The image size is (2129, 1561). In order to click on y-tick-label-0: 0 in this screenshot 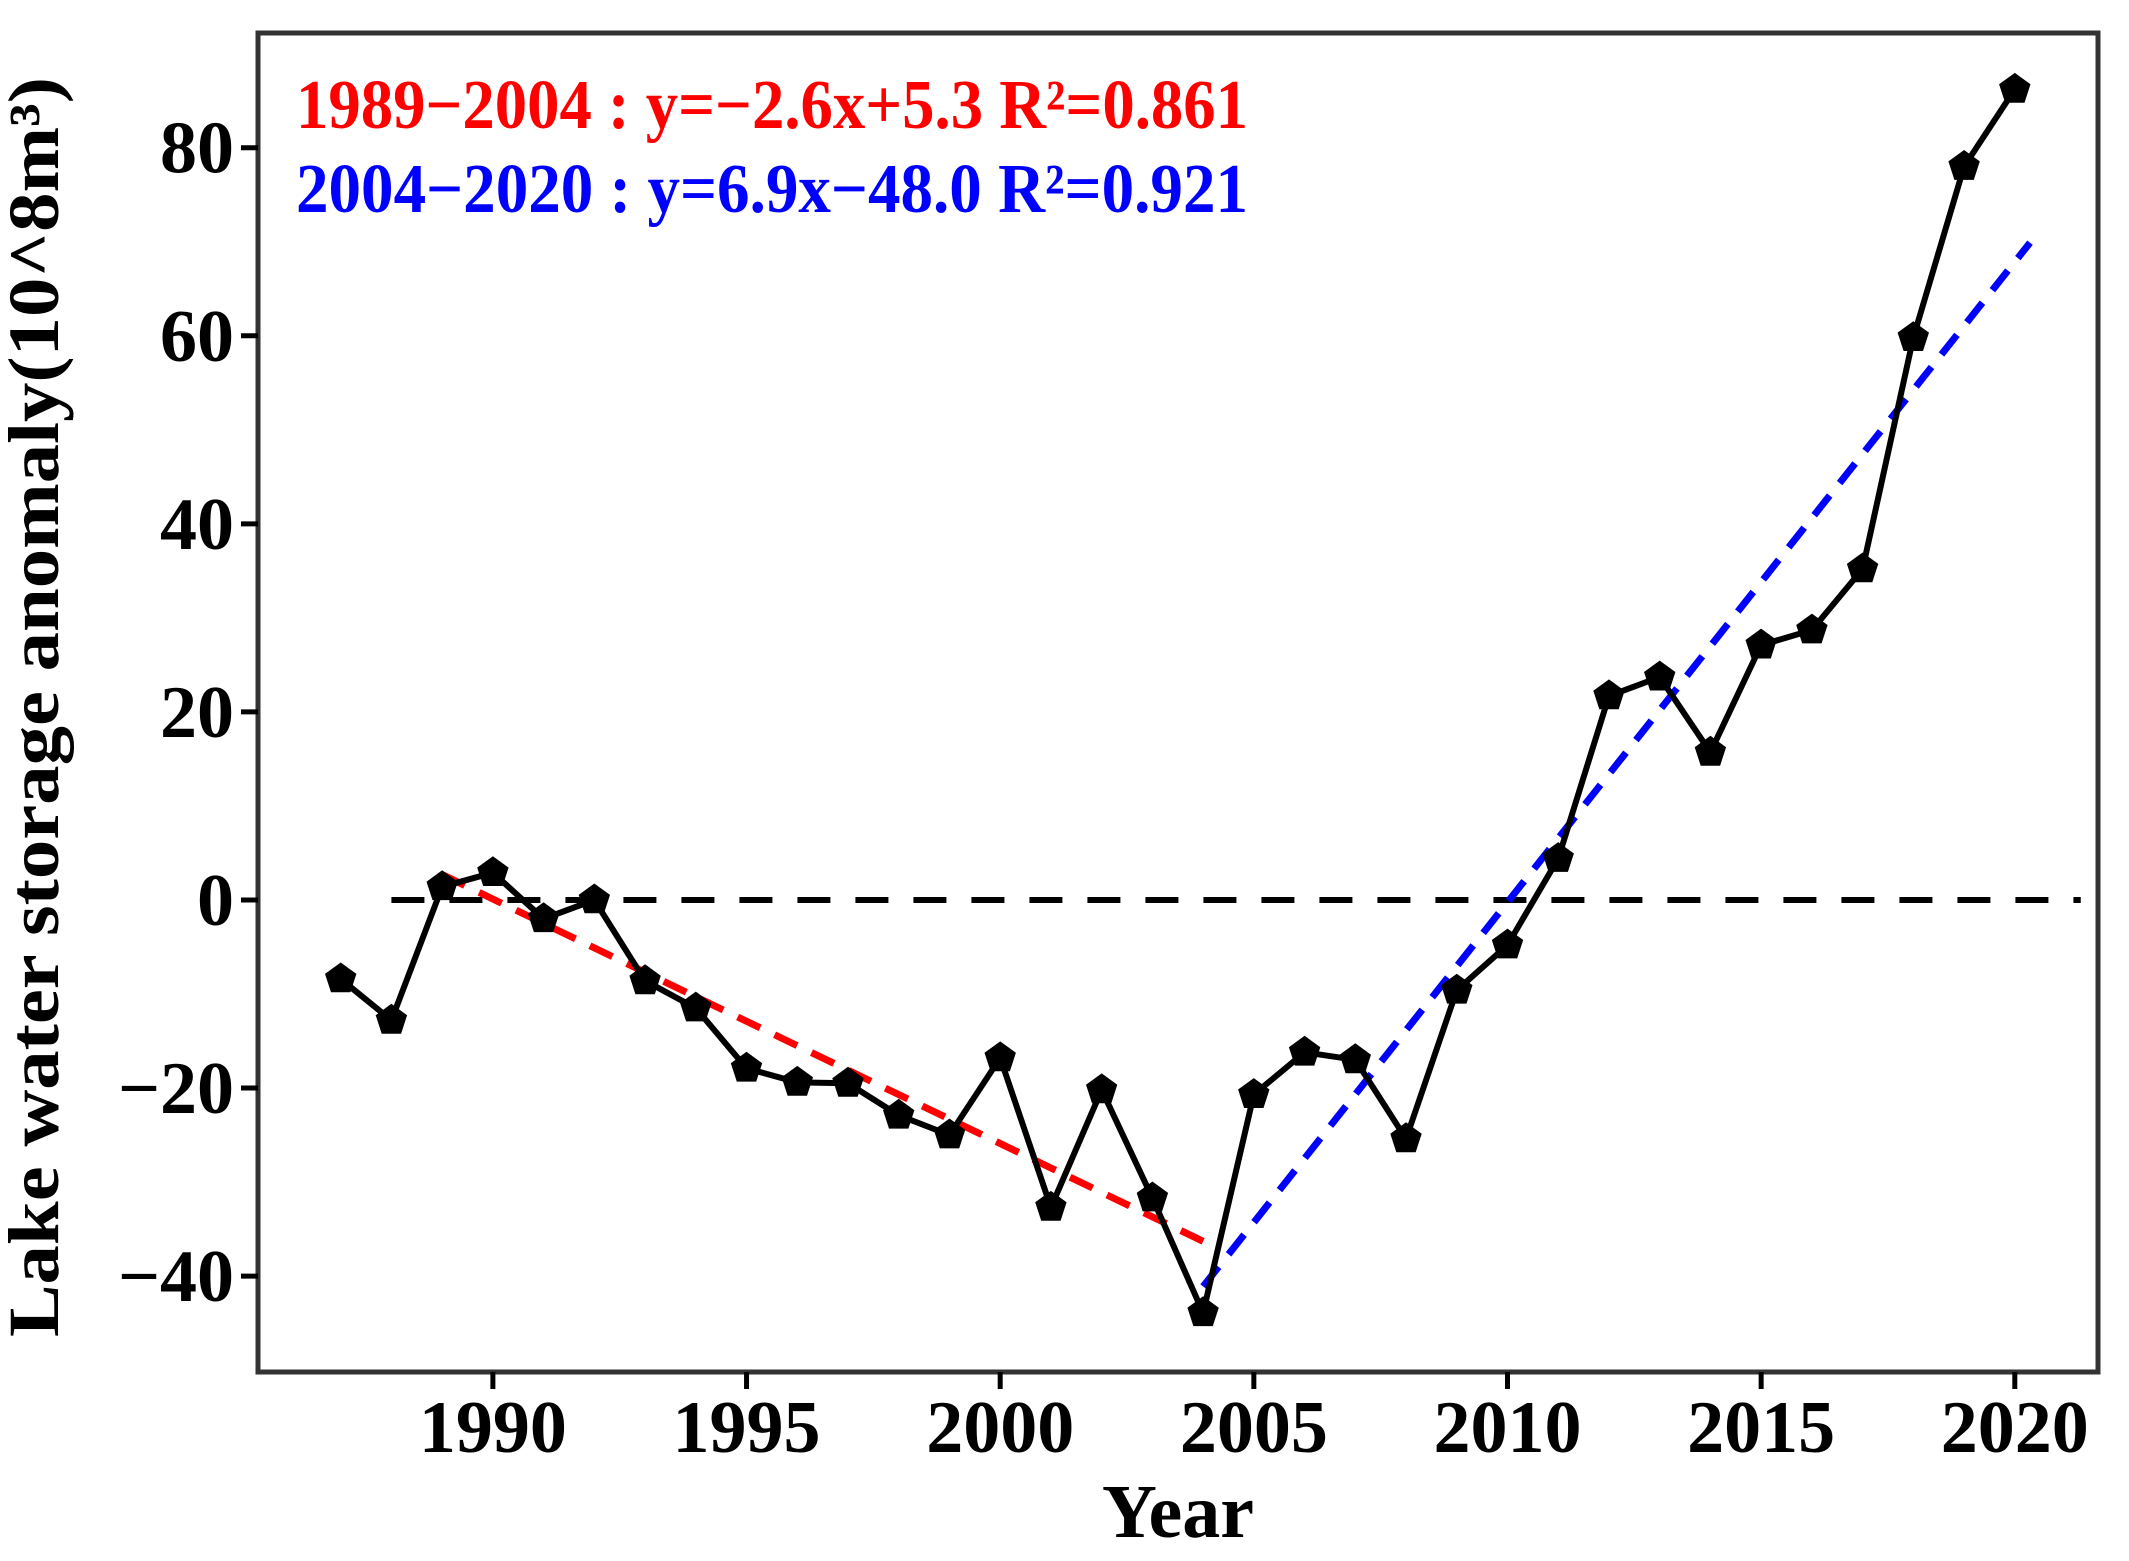, I will do `click(215, 901)`.